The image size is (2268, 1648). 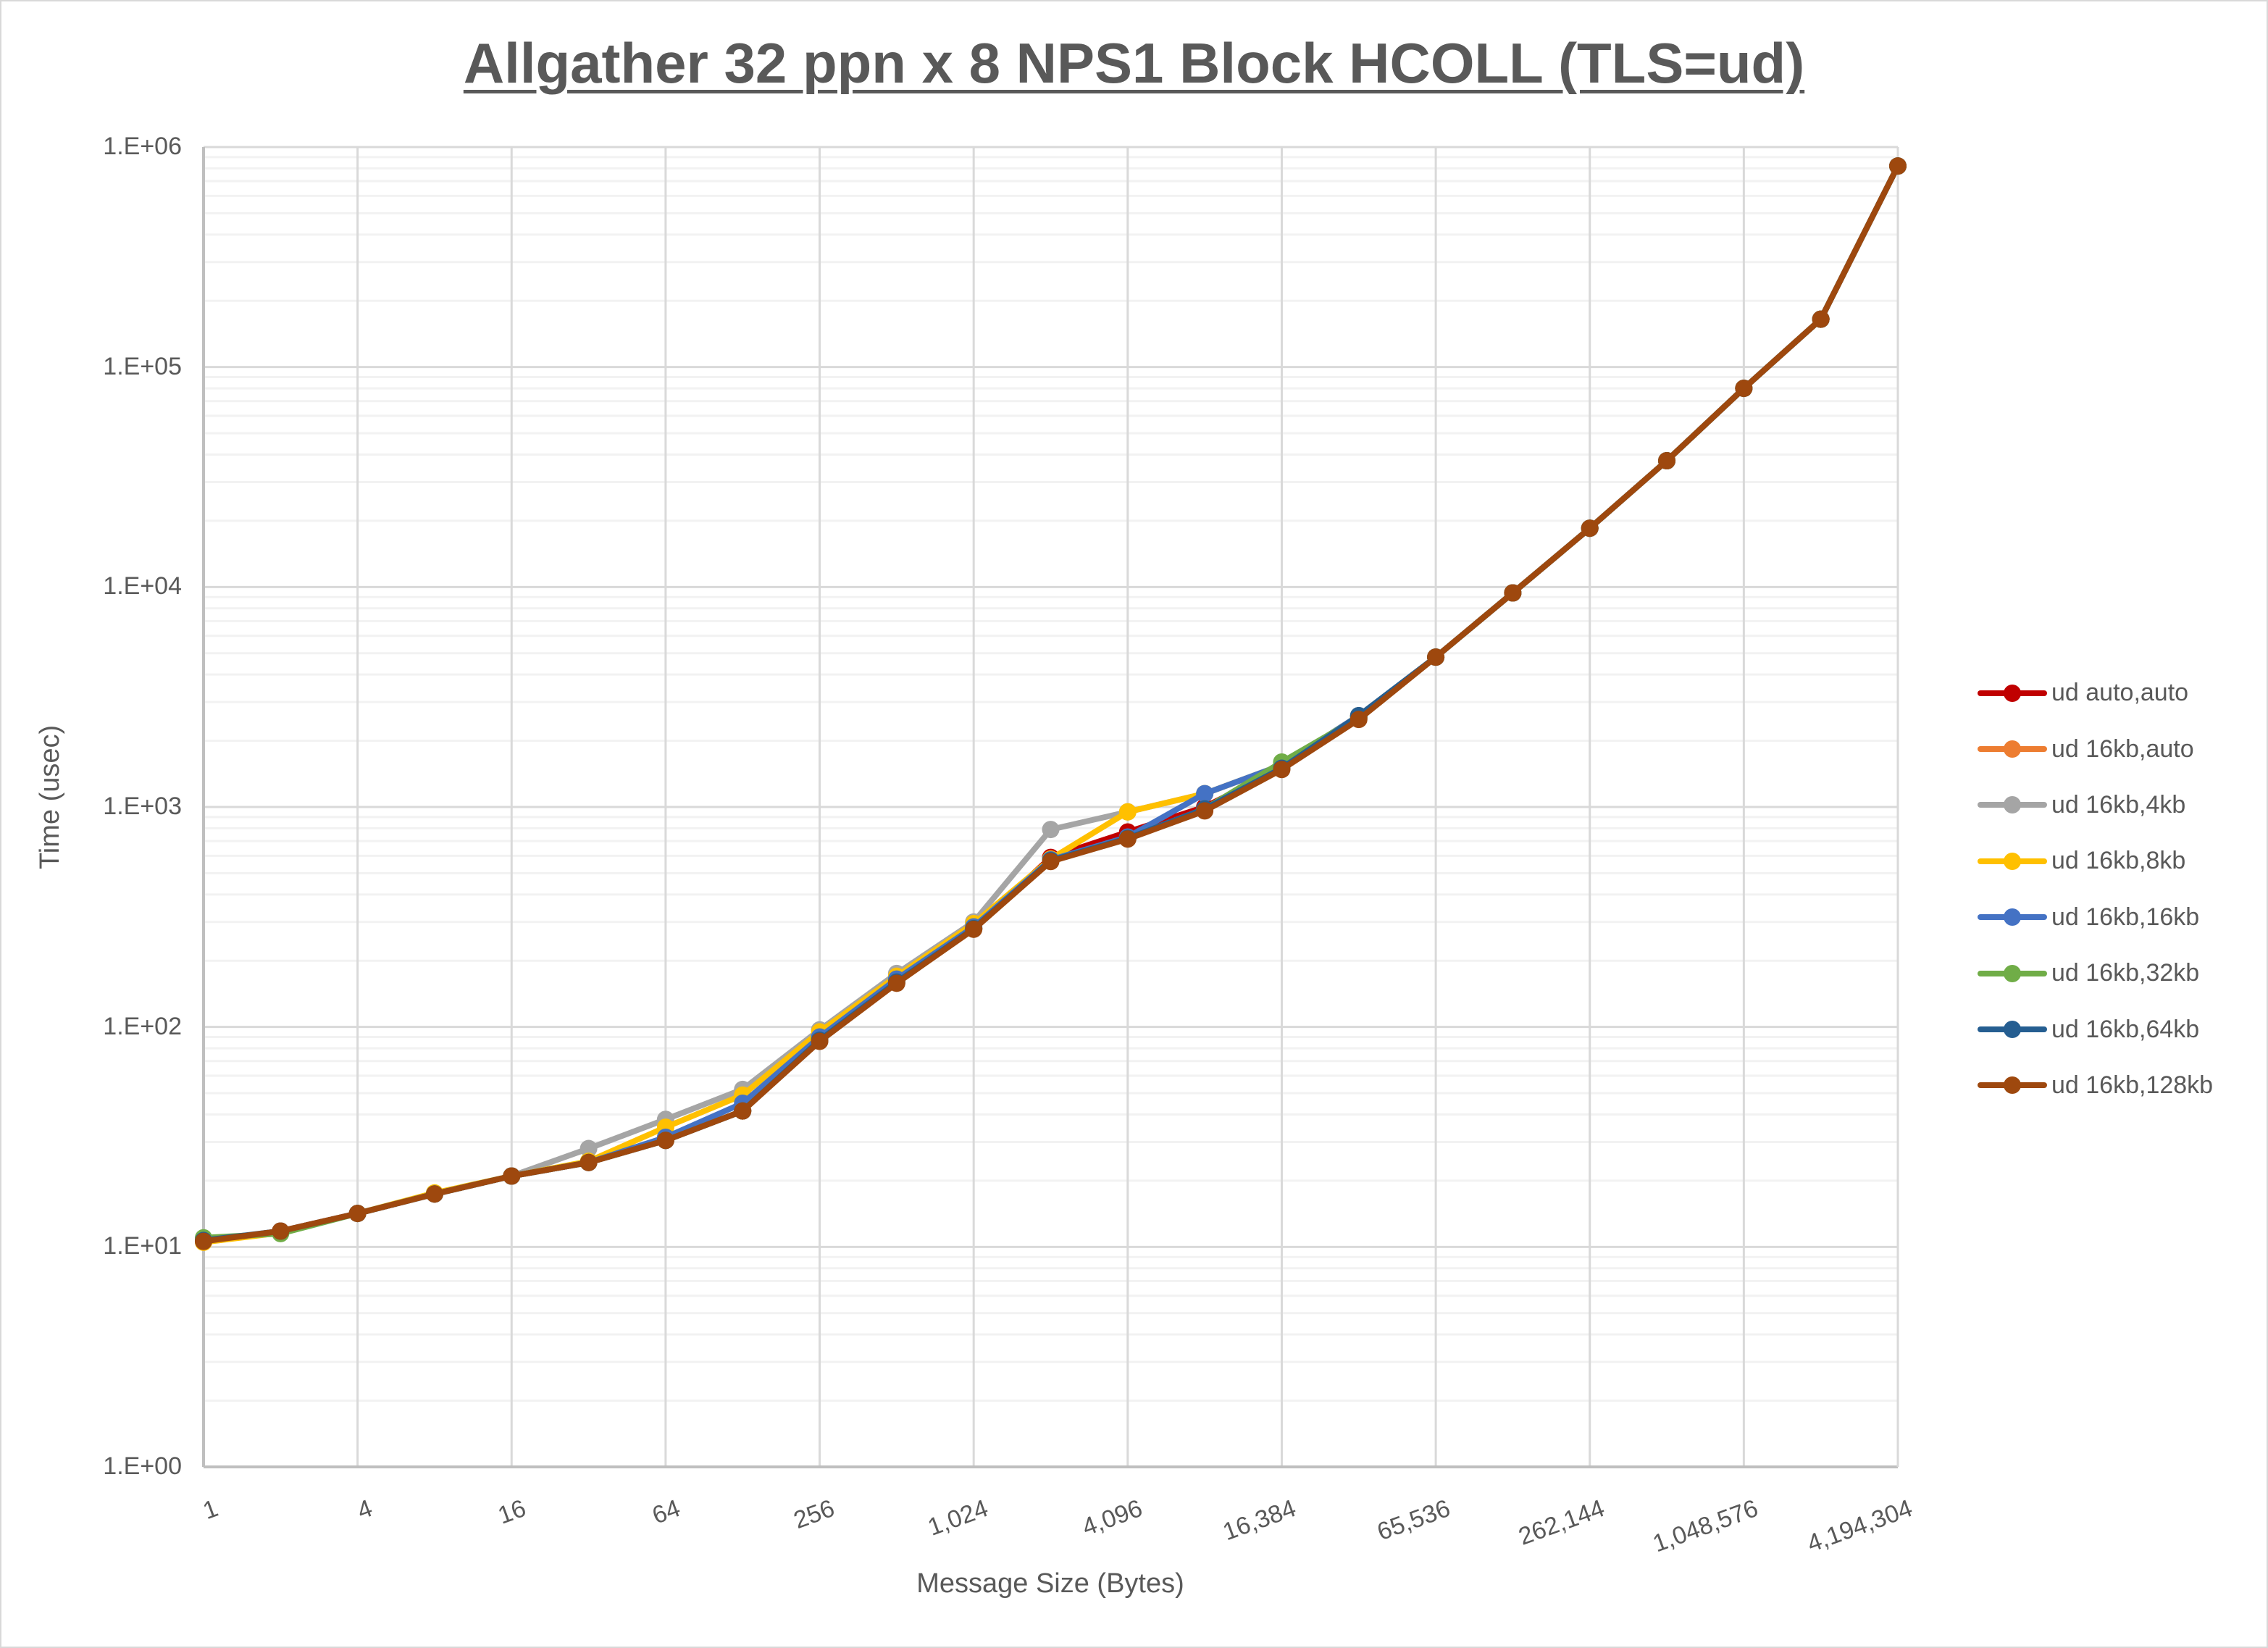 What do you see at coordinates (2125, 1029) in the screenshot?
I see `legend-label: ud 16kb,64kb` at bounding box center [2125, 1029].